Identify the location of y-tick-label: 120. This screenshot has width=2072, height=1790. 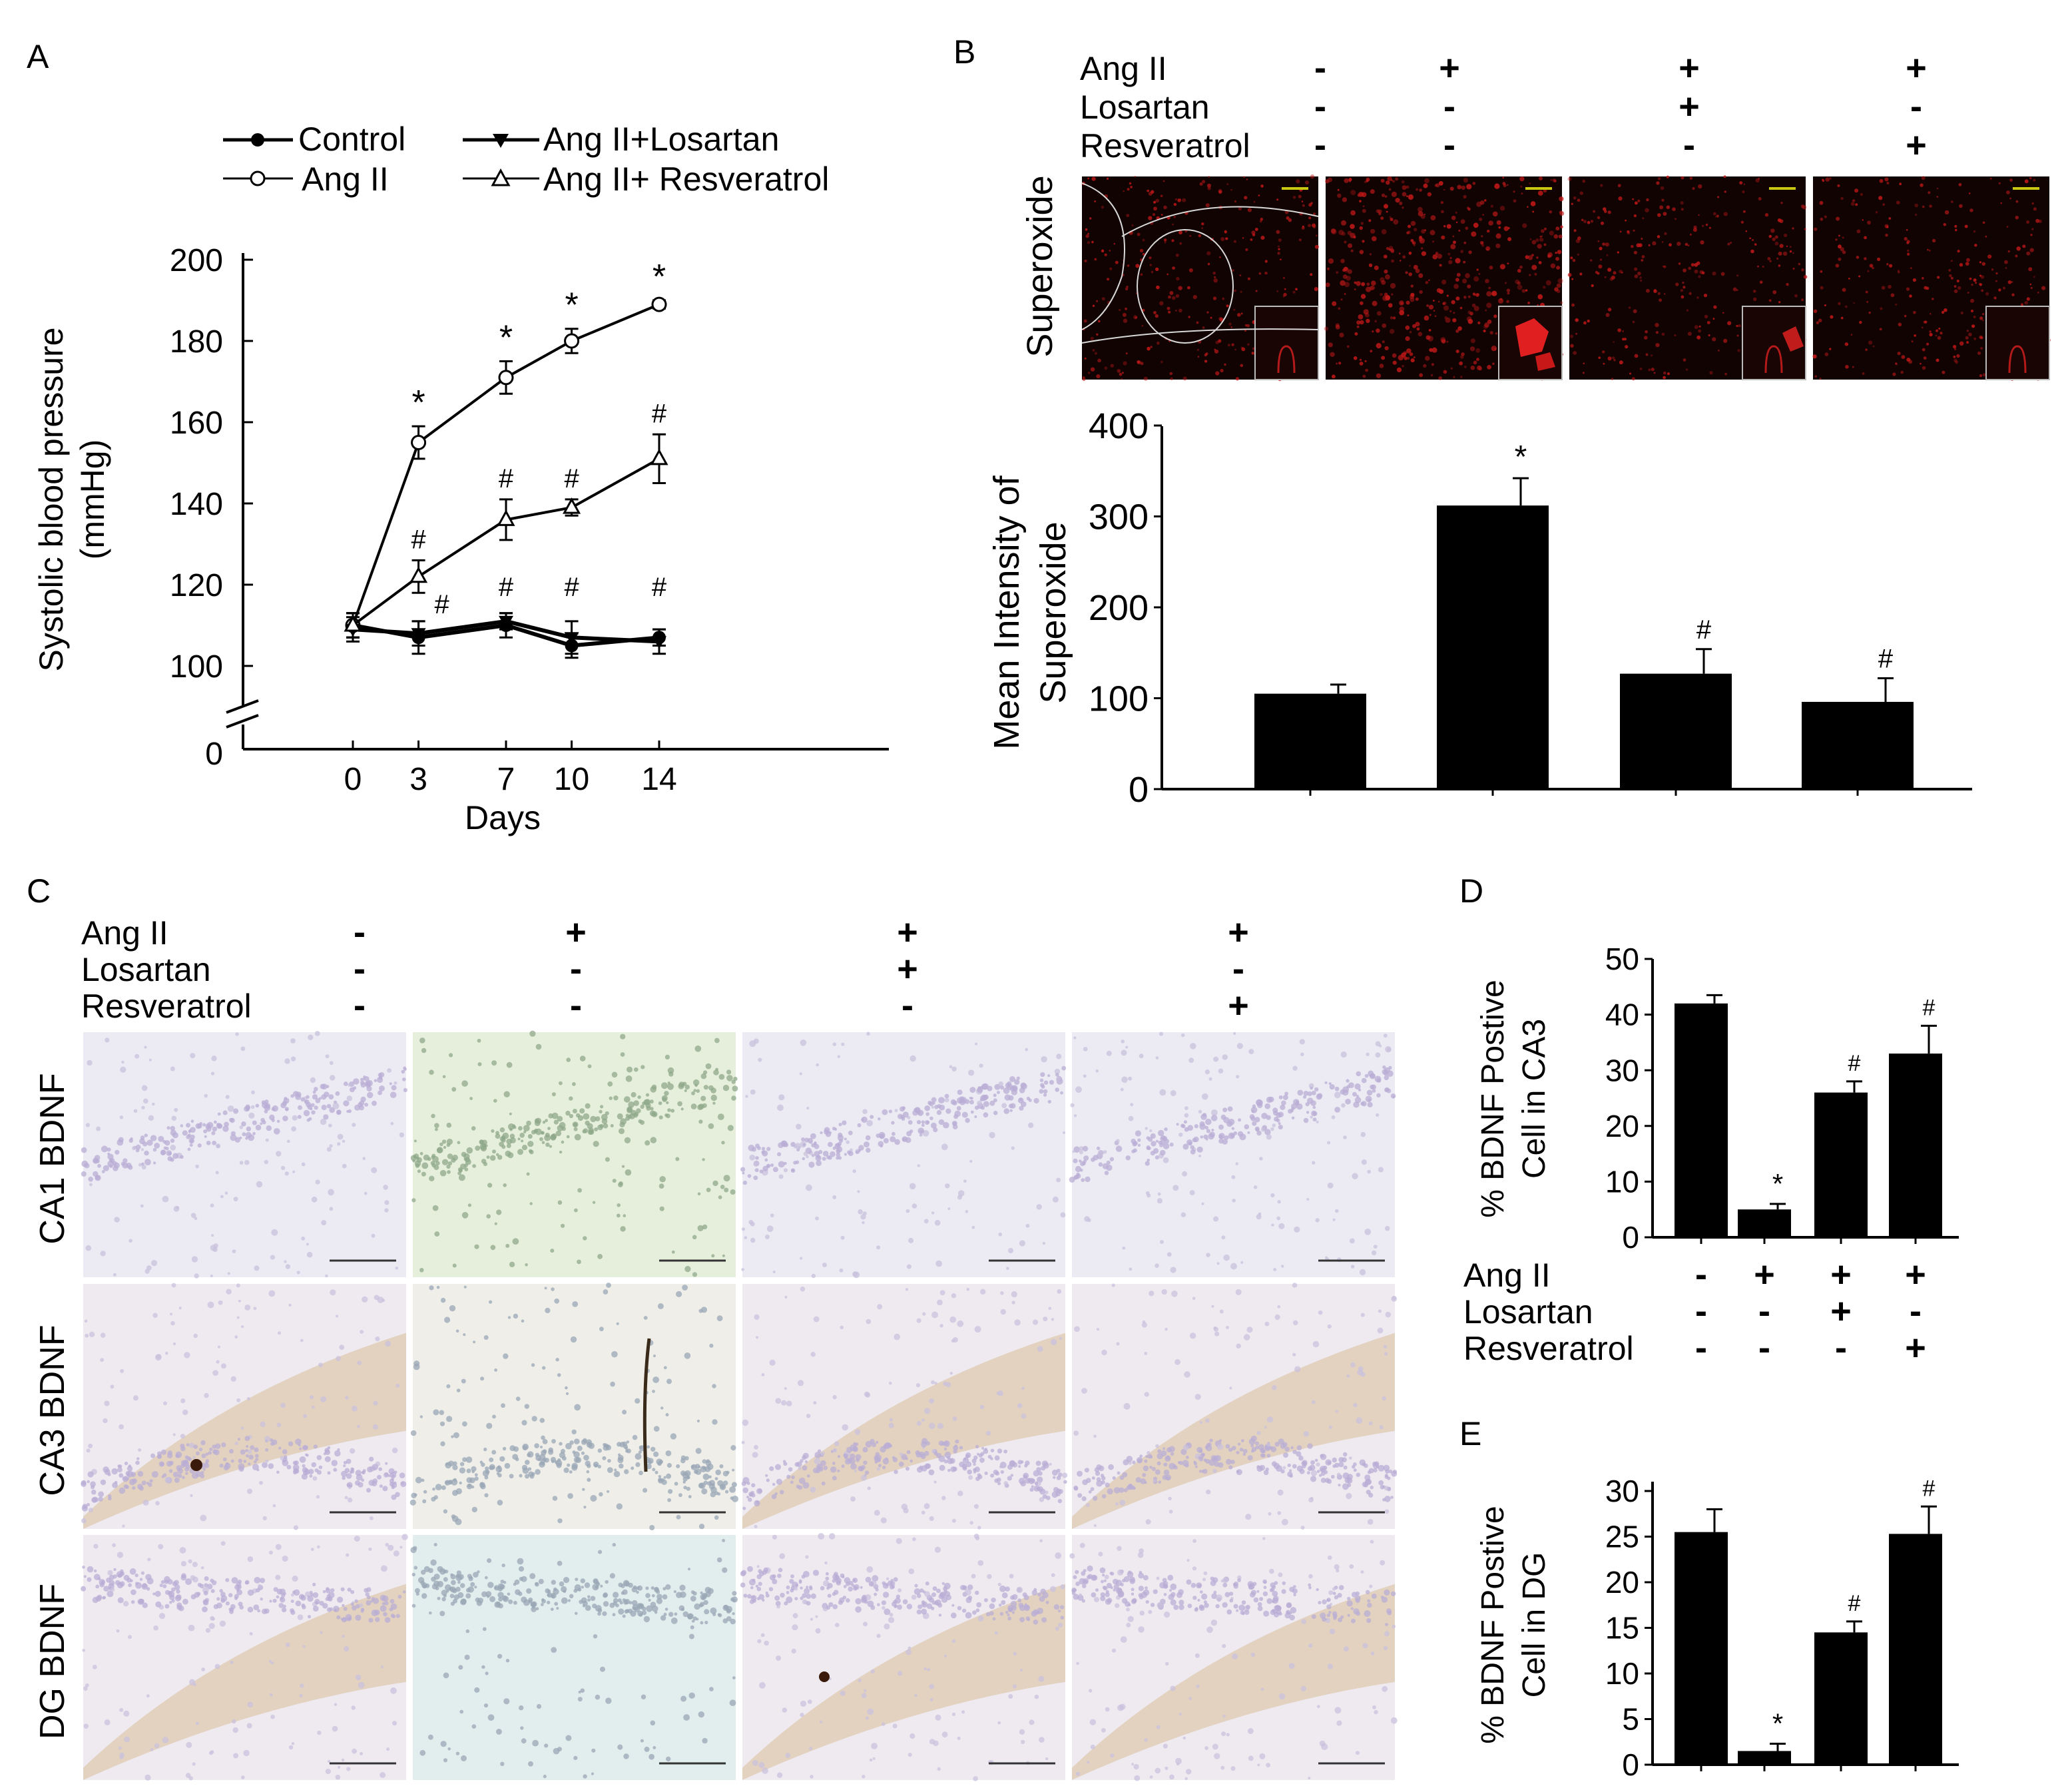
(196, 585).